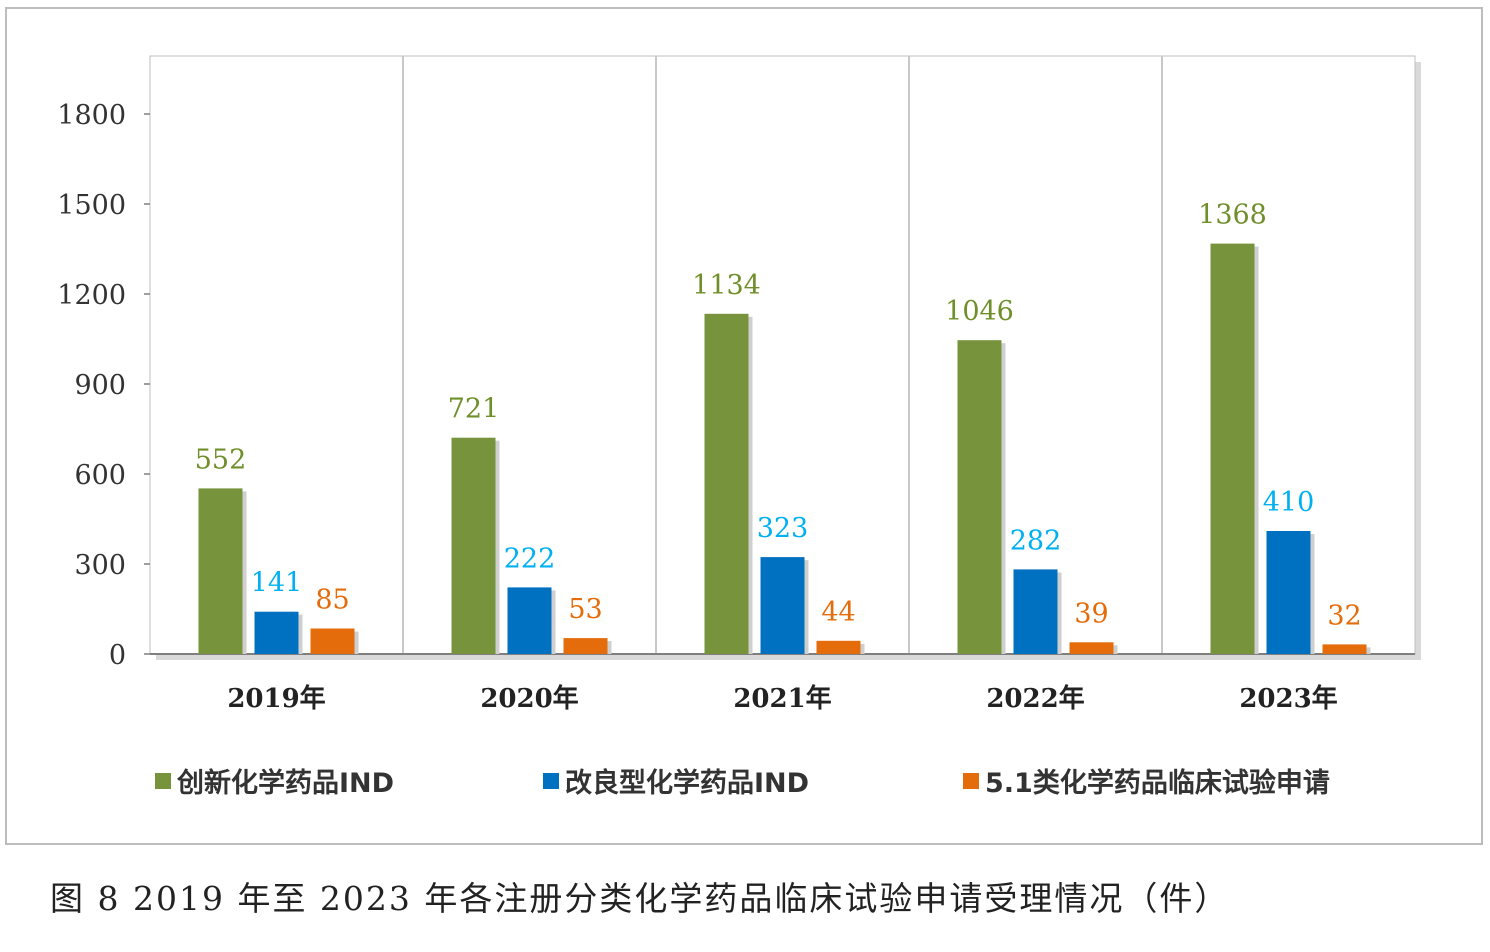 The width and height of the screenshot is (1490, 952). I want to click on x-tick-label: 2019年, so click(276, 698).